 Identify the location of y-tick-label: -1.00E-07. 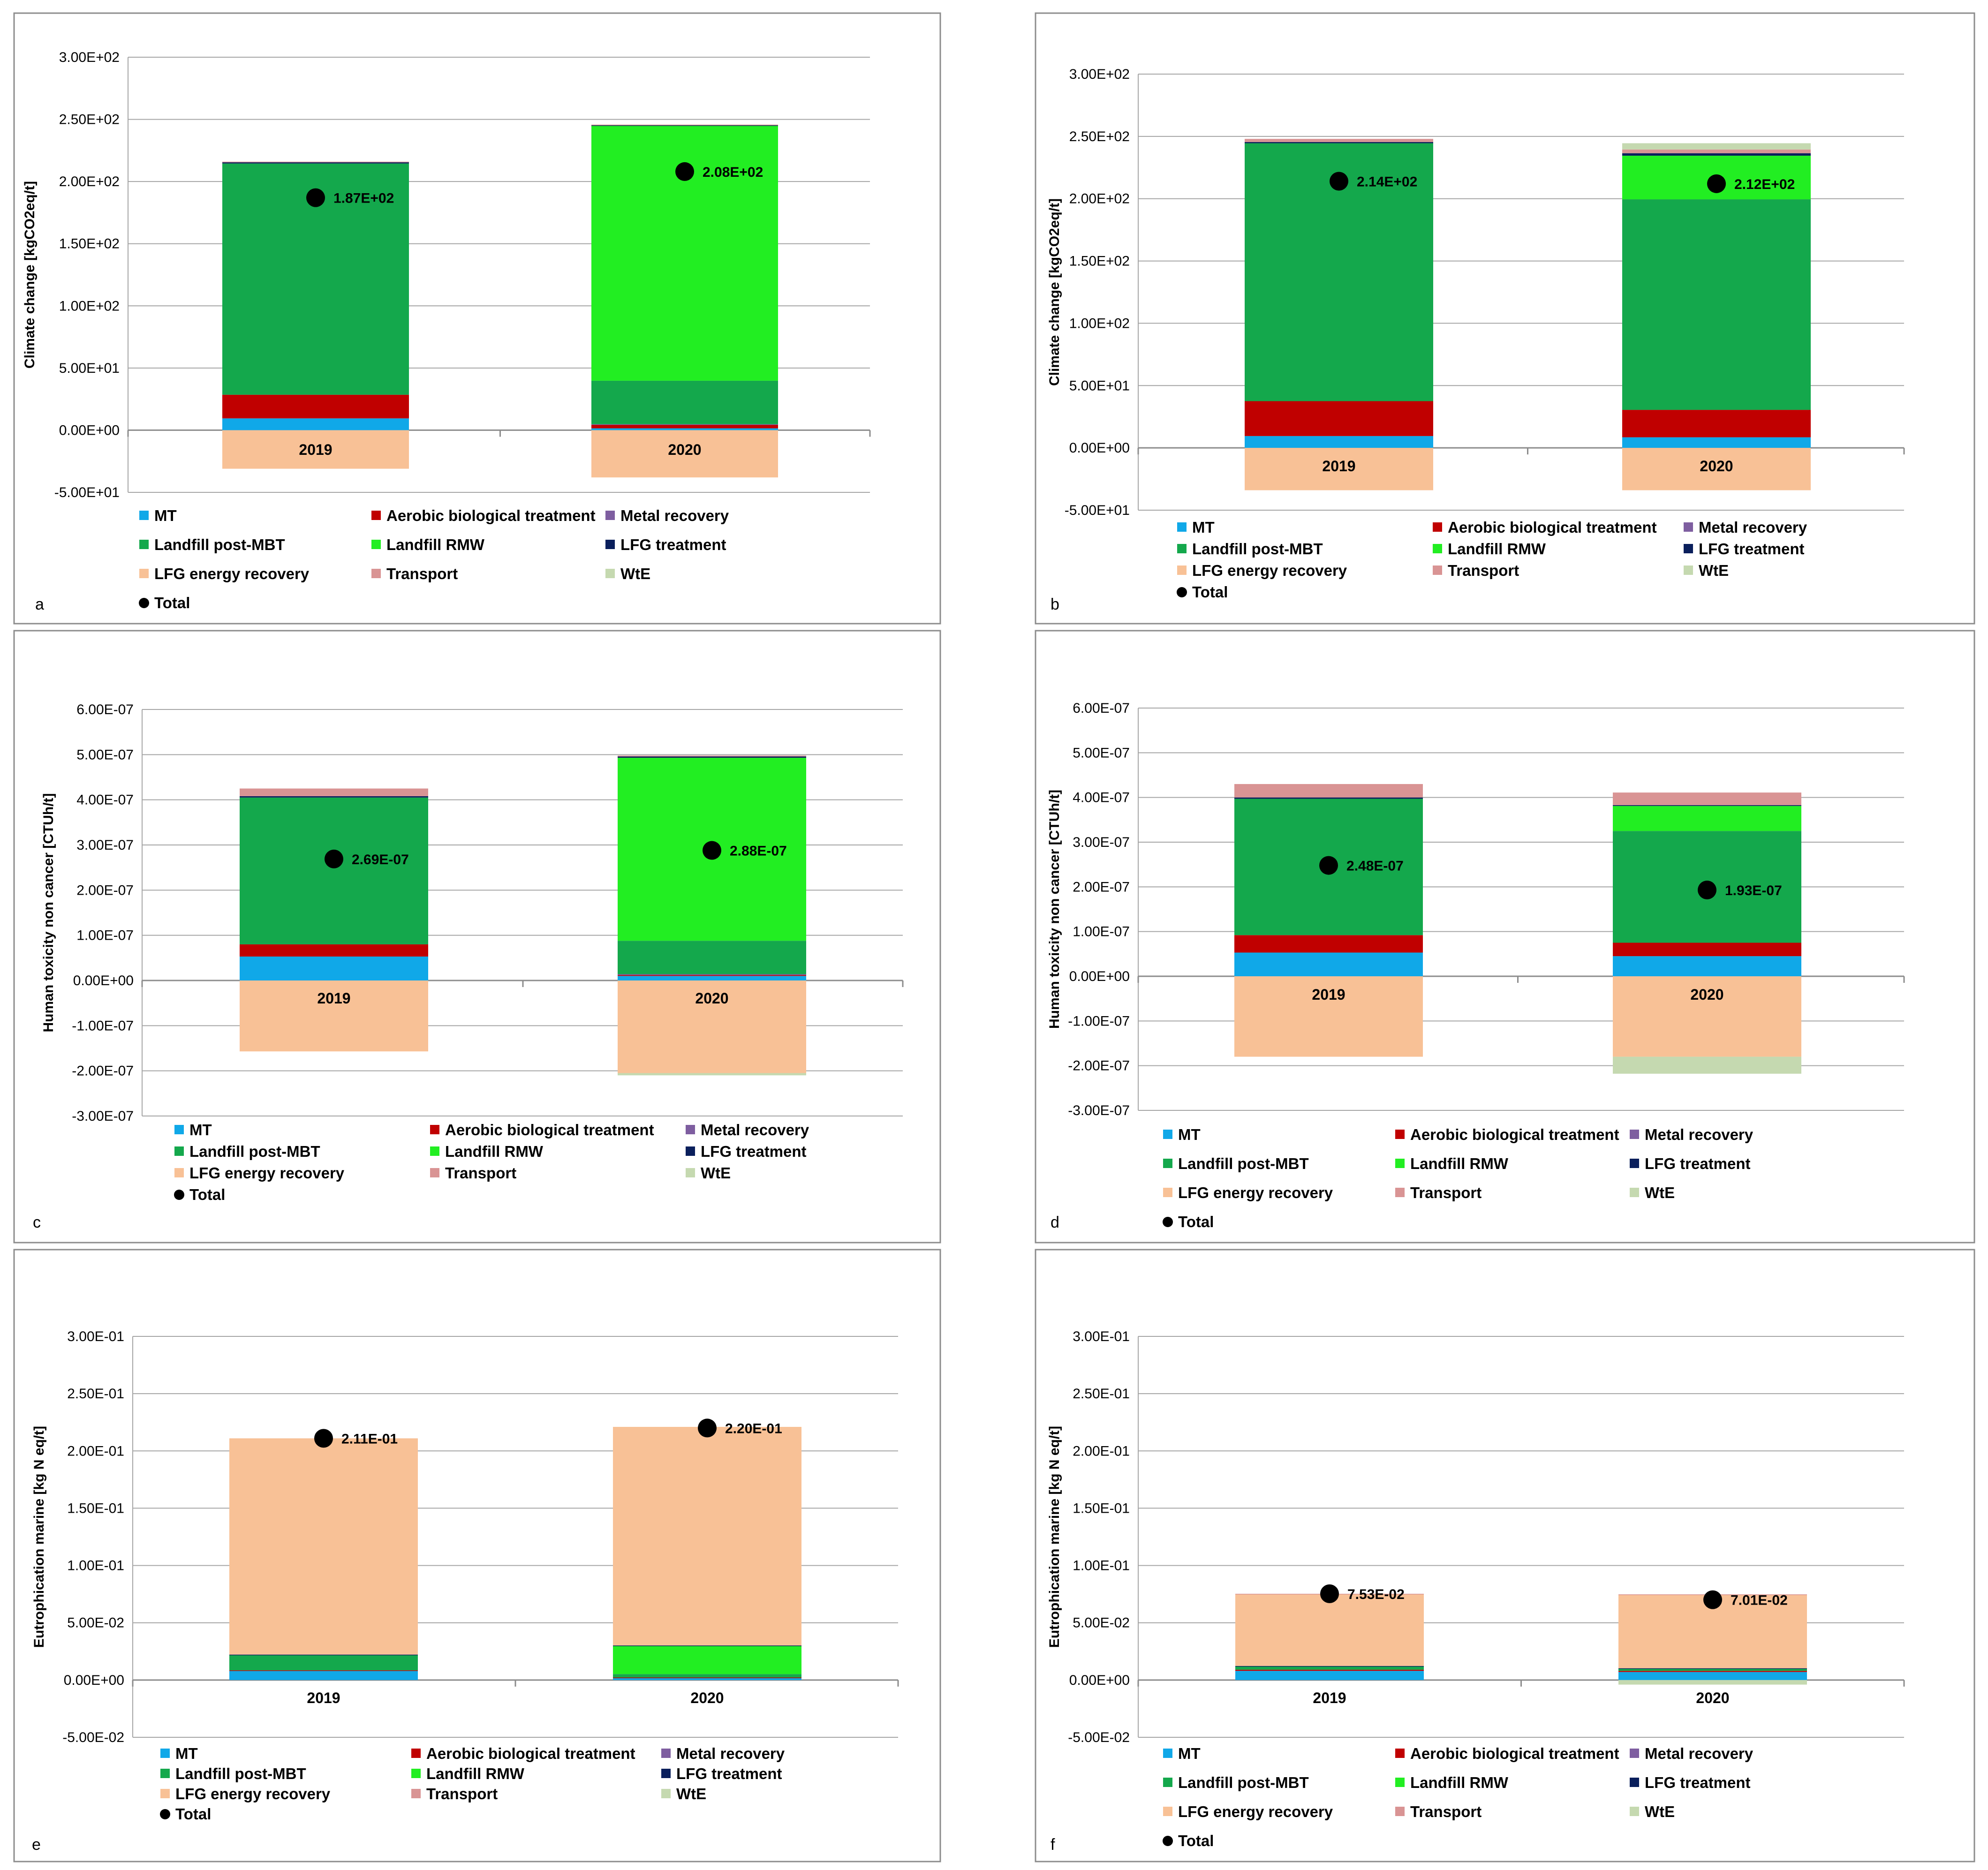
(1099, 1021).